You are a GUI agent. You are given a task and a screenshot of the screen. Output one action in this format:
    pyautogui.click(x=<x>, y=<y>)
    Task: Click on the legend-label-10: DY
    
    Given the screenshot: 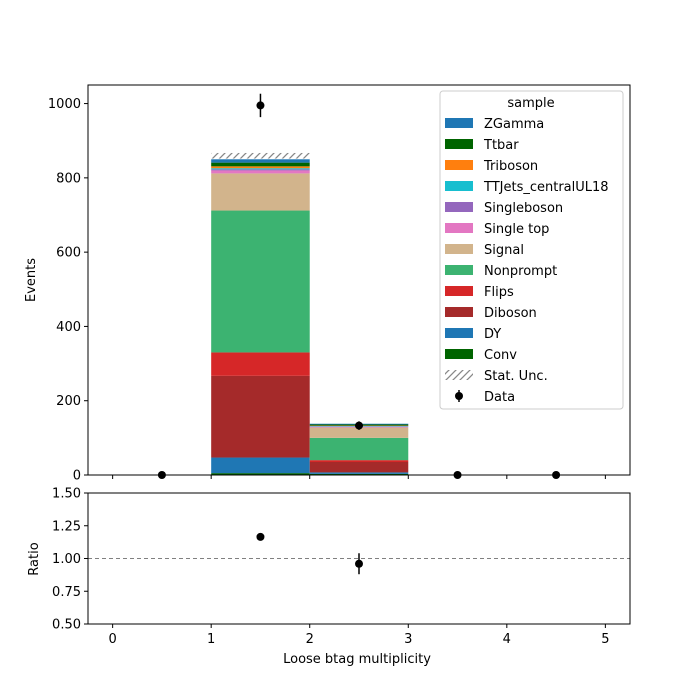 What is the action you would take?
    pyautogui.click(x=492, y=334)
    